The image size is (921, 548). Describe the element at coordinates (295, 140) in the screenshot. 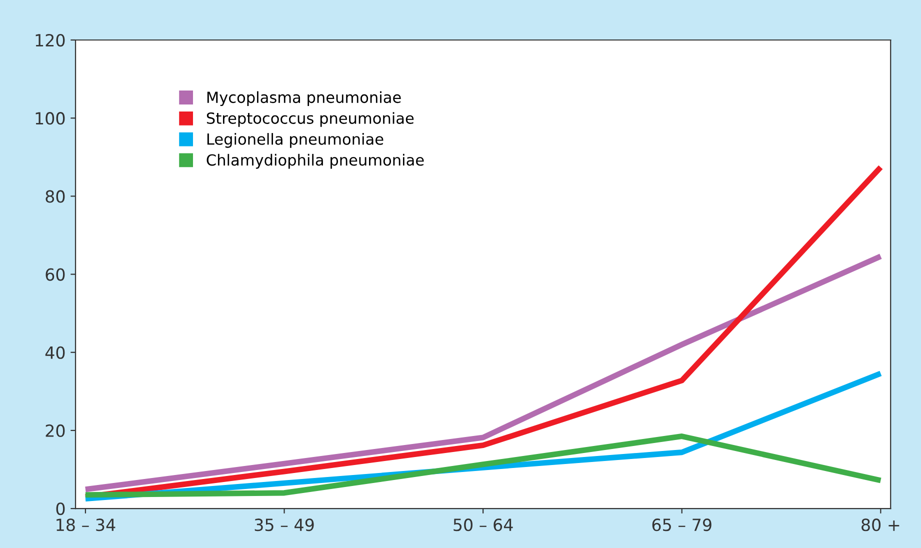

I see `legend-label: Legionella pneumoniae` at that location.